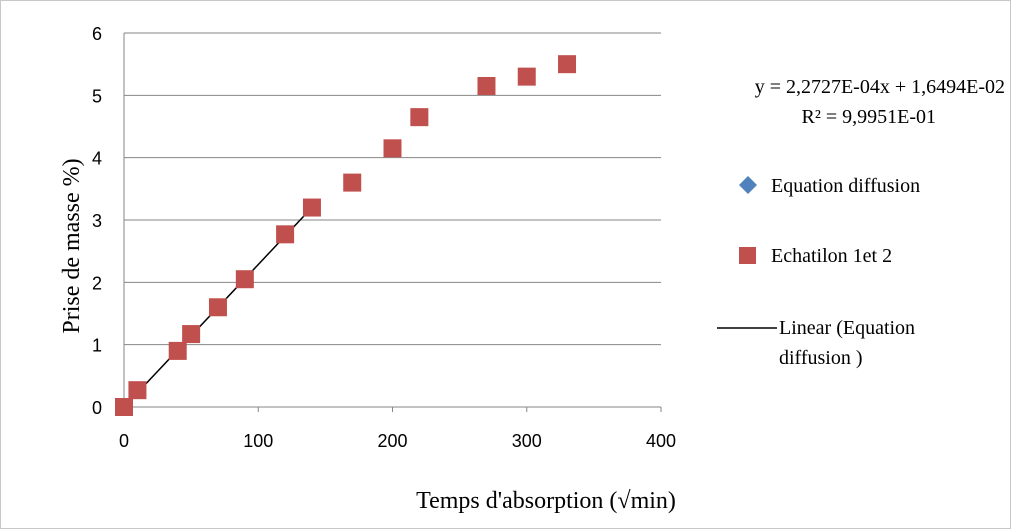  Describe the element at coordinates (97, 159) in the screenshot. I see `y-tick-label-4: 4` at that location.